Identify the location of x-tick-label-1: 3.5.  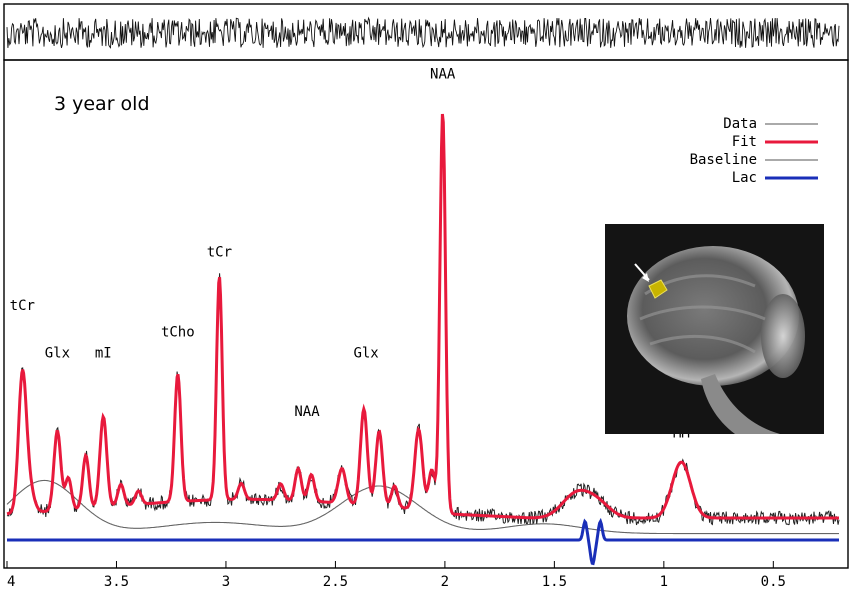
(116, 582).